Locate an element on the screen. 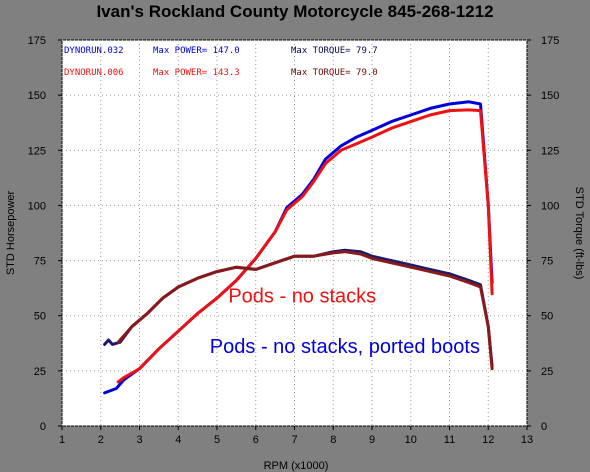 The height and width of the screenshot is (472, 590). y-tick-label-right: 25 is located at coordinates (547, 372).